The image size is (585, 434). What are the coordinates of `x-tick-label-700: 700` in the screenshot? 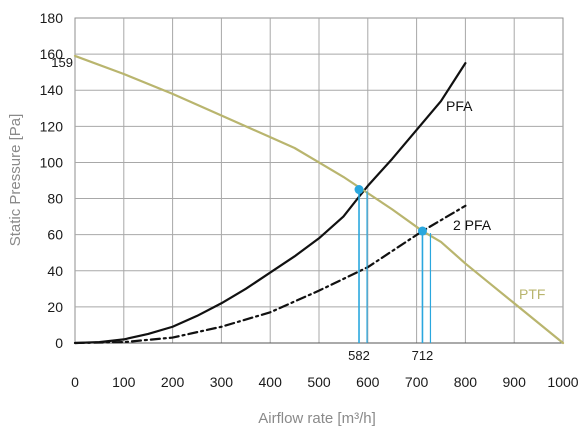 It's located at (417, 382).